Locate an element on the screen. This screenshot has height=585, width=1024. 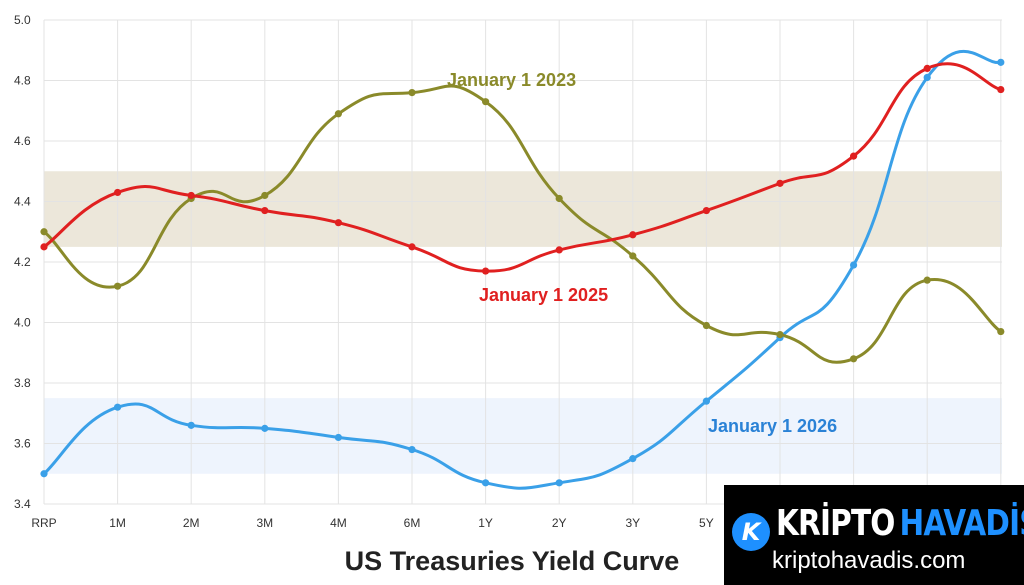
y-tick-label: 4.2 is located at coordinates (22, 262).